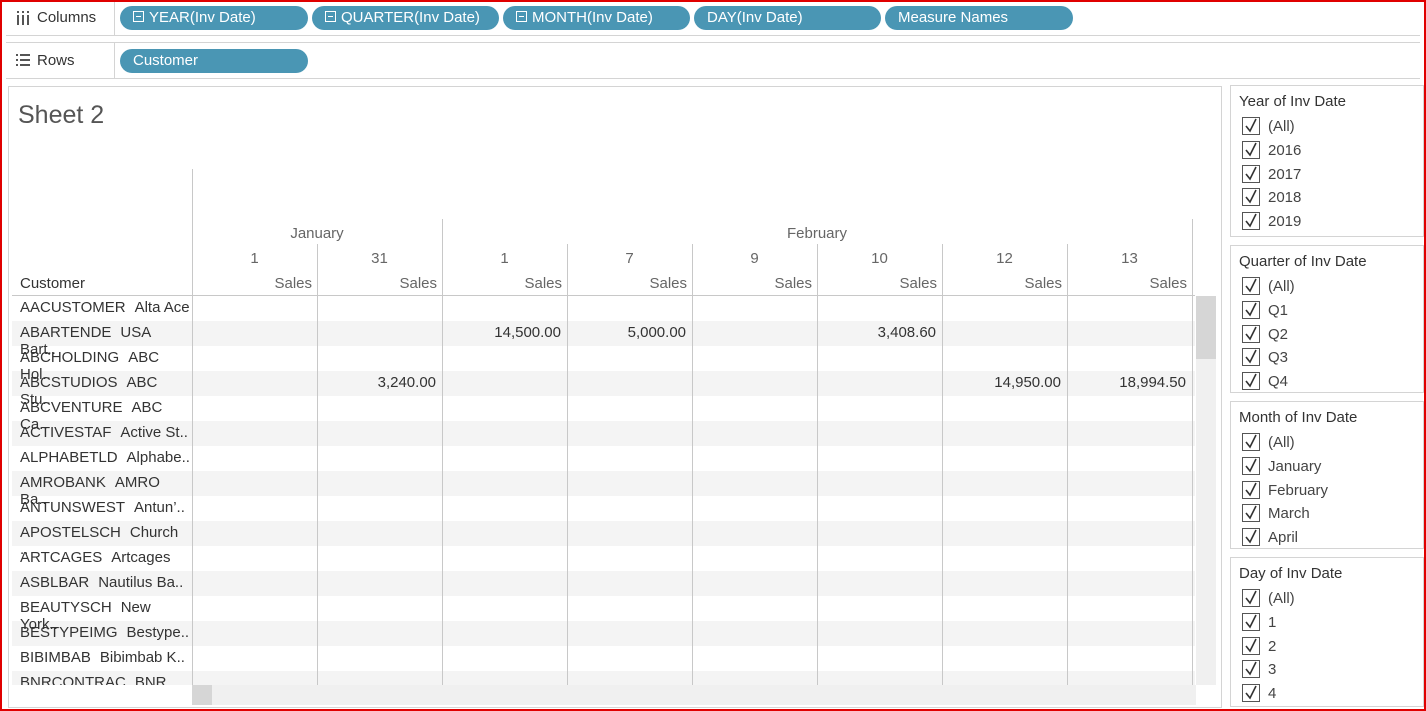 This screenshot has height=711, width=1426. Describe the element at coordinates (405, 18) in the screenshot. I see `pill: QUARTER(Inv Date)` at that location.